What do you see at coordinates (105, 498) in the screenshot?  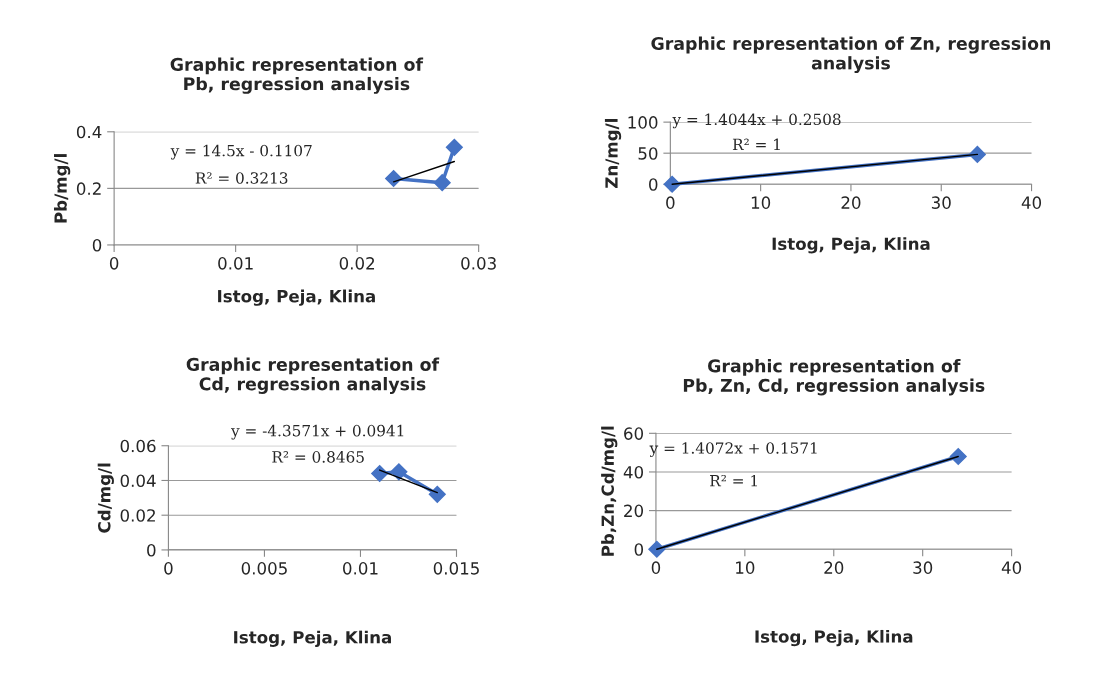 I see `y-axis-title: Cd/mg/l` at bounding box center [105, 498].